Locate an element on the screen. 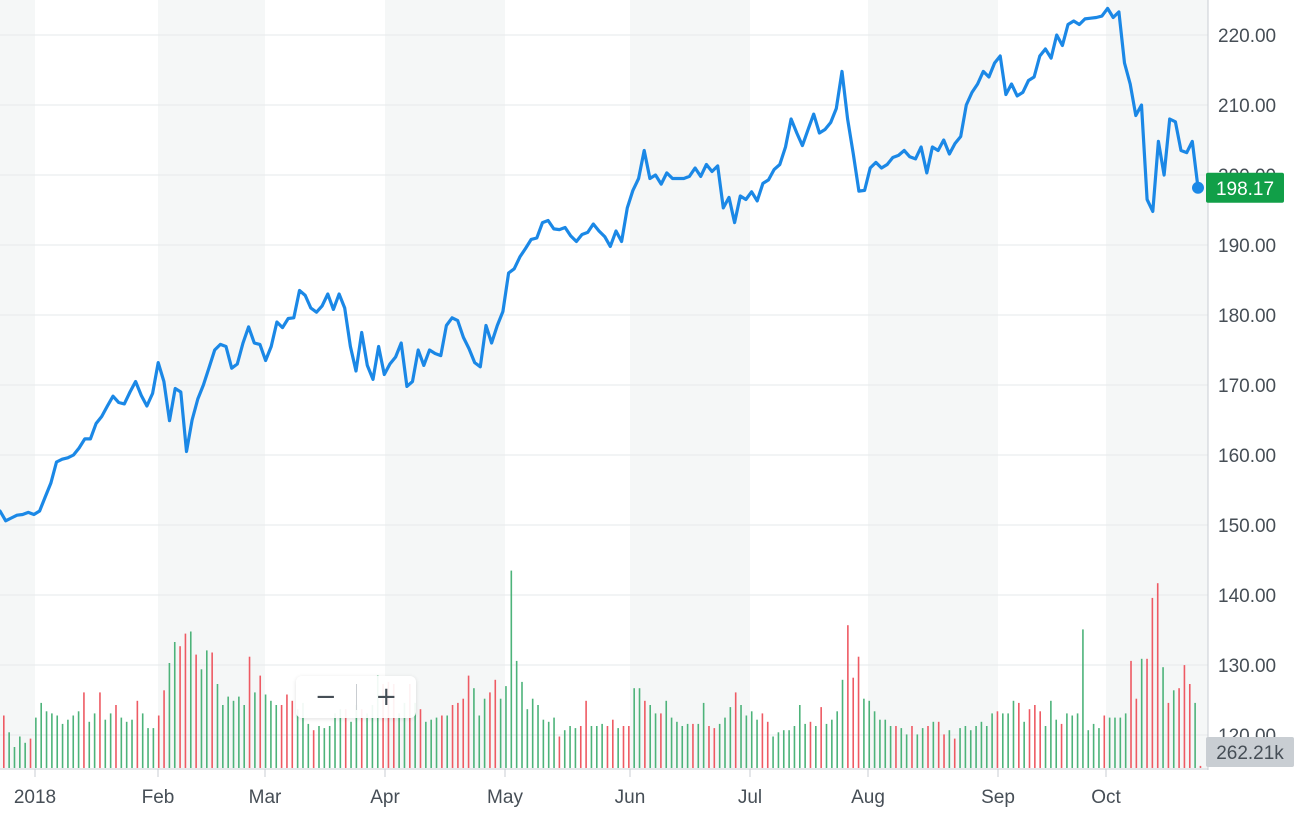  x-tick-label: Aug is located at coordinates (868, 797).